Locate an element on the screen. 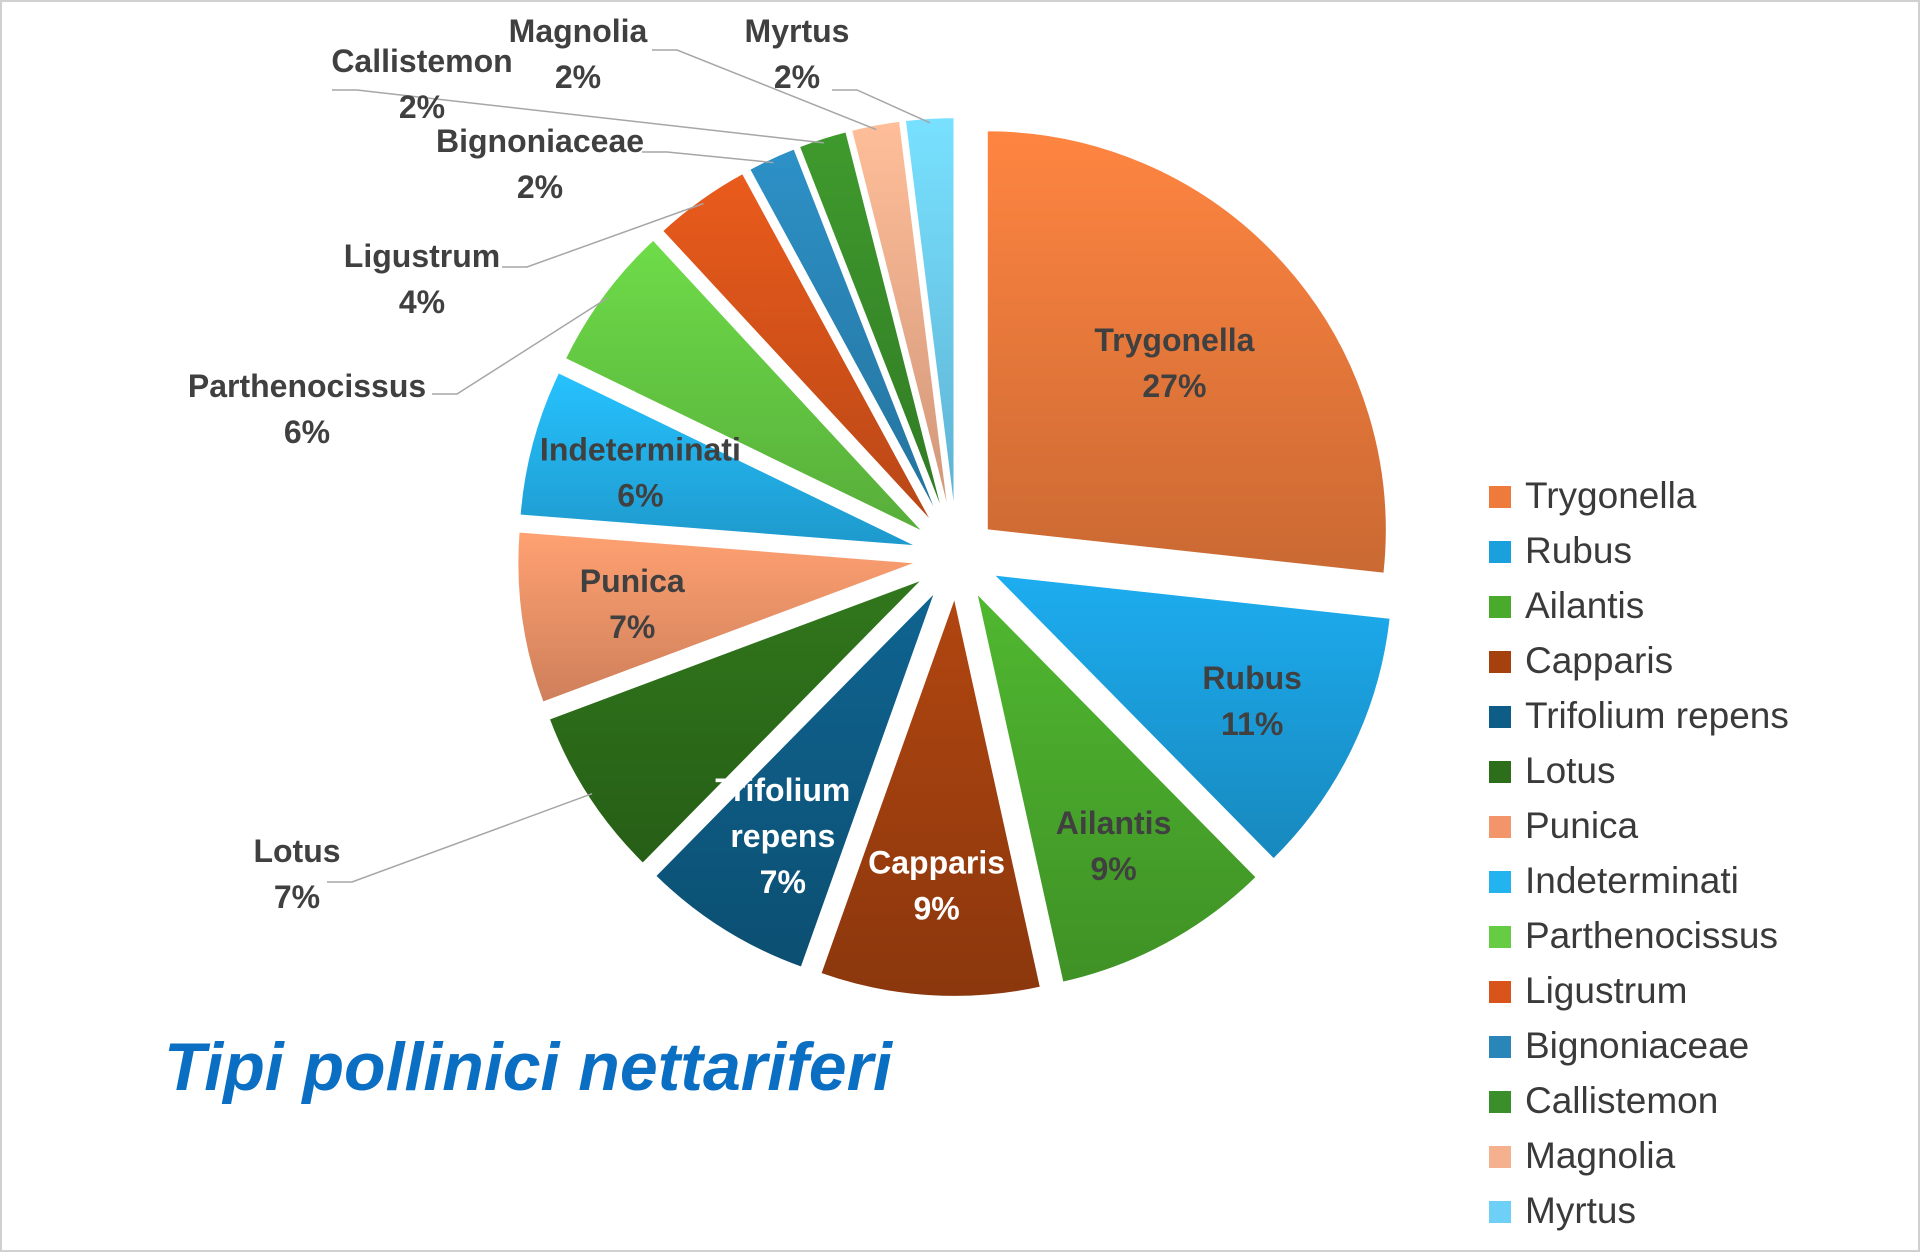 The width and height of the screenshot is (1920, 1252). slice-bignoniaceae is located at coordinates (844, 334).